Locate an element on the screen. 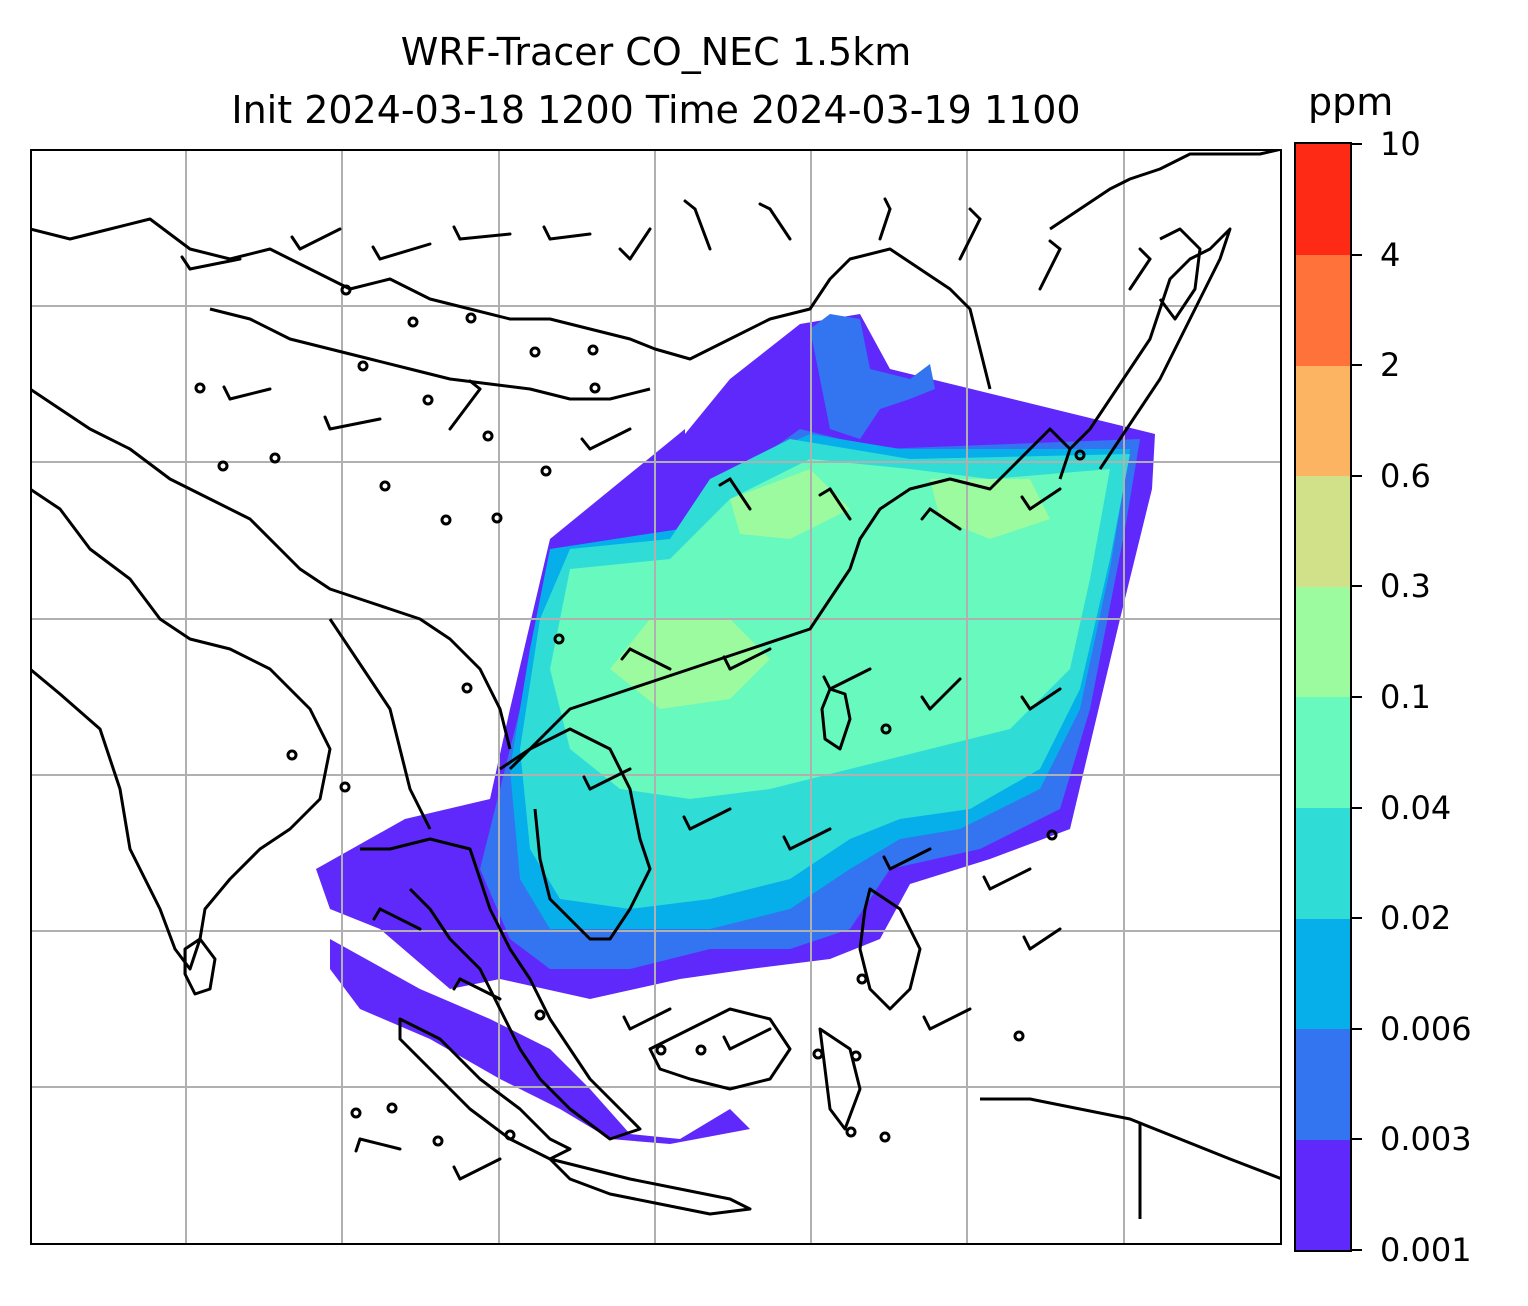  coastline-northeast-asia is located at coordinates (1165, 190).